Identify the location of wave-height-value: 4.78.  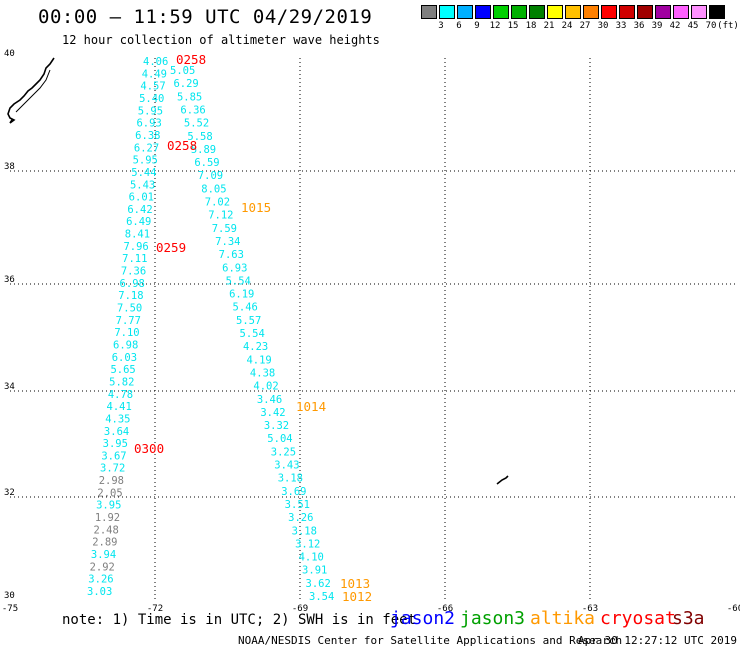
(120, 395).